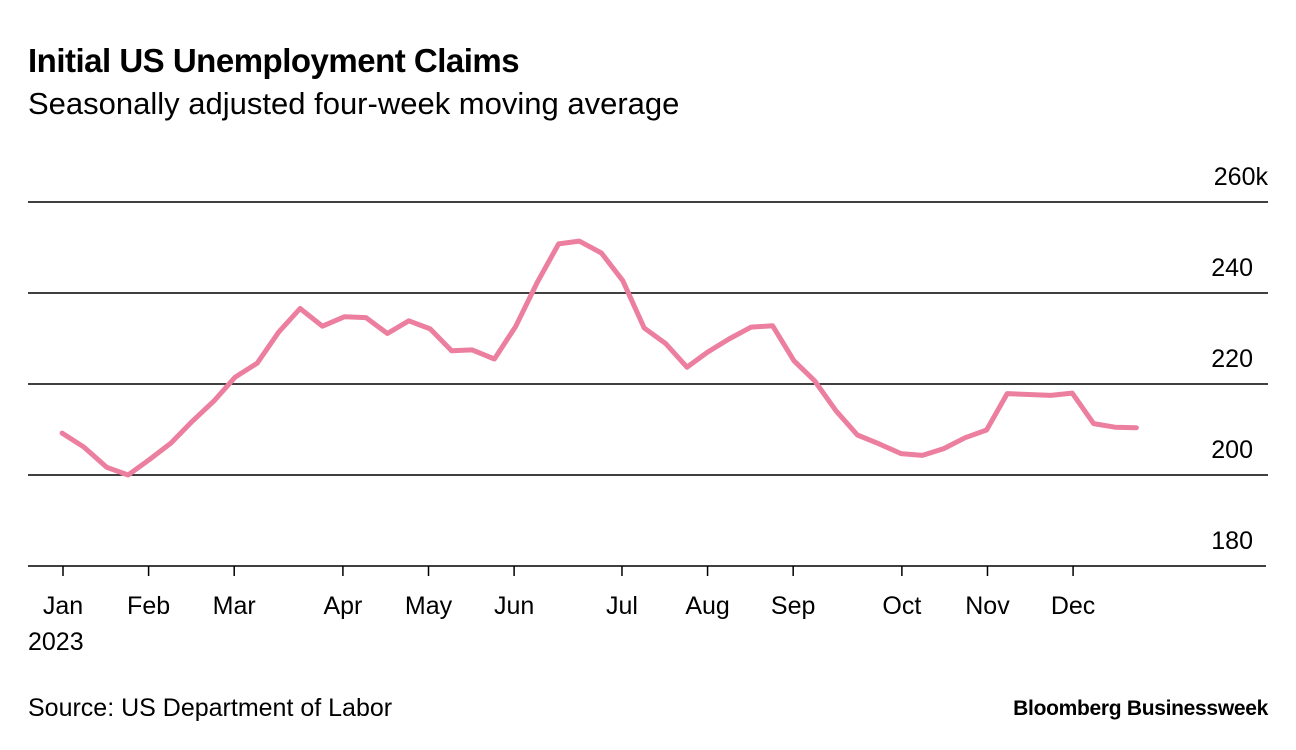 This screenshot has width=1296, height=750. What do you see at coordinates (210, 708) in the screenshot?
I see `source-note: Source: US Department of Labor` at bounding box center [210, 708].